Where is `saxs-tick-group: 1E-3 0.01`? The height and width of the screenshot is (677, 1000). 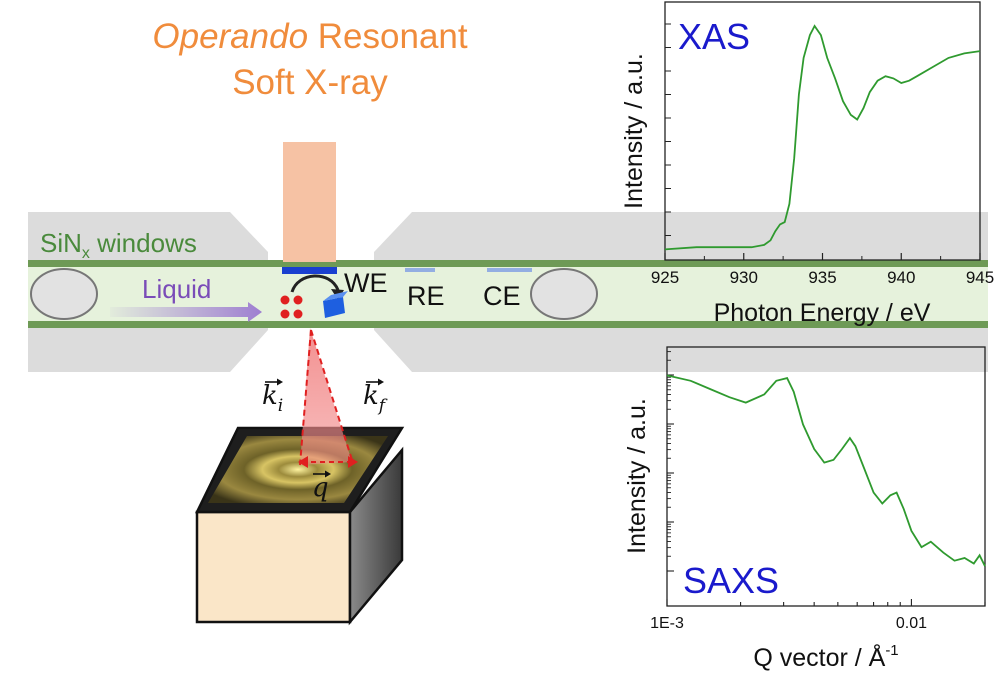 saxs-tick-group: 1E-3 0.01 is located at coordinates (818, 491).